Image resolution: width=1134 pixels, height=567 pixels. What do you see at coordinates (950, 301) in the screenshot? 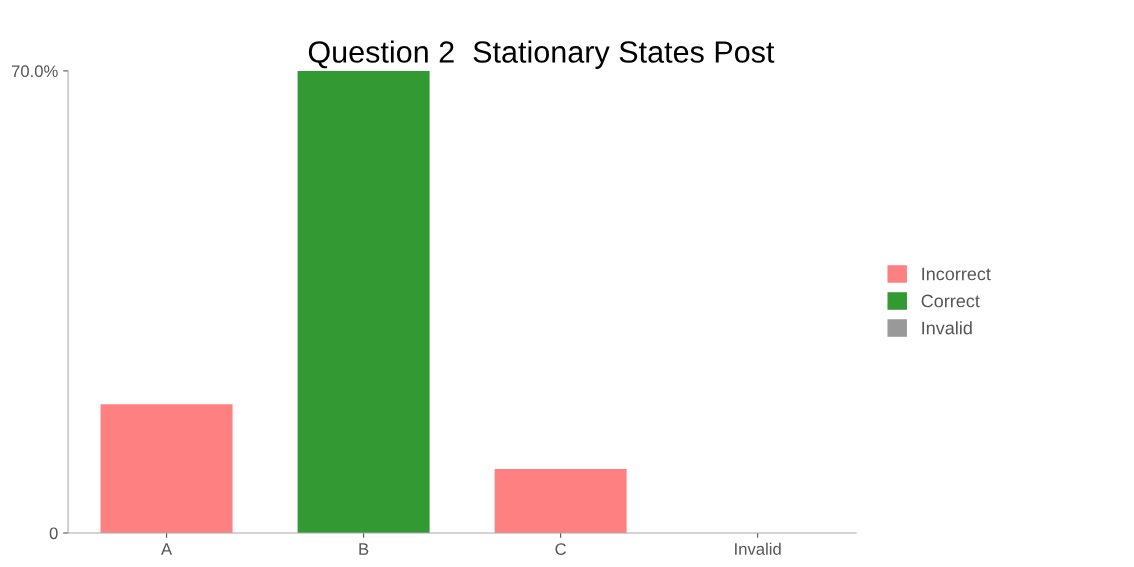
I see `legend-label: Correct` at bounding box center [950, 301].